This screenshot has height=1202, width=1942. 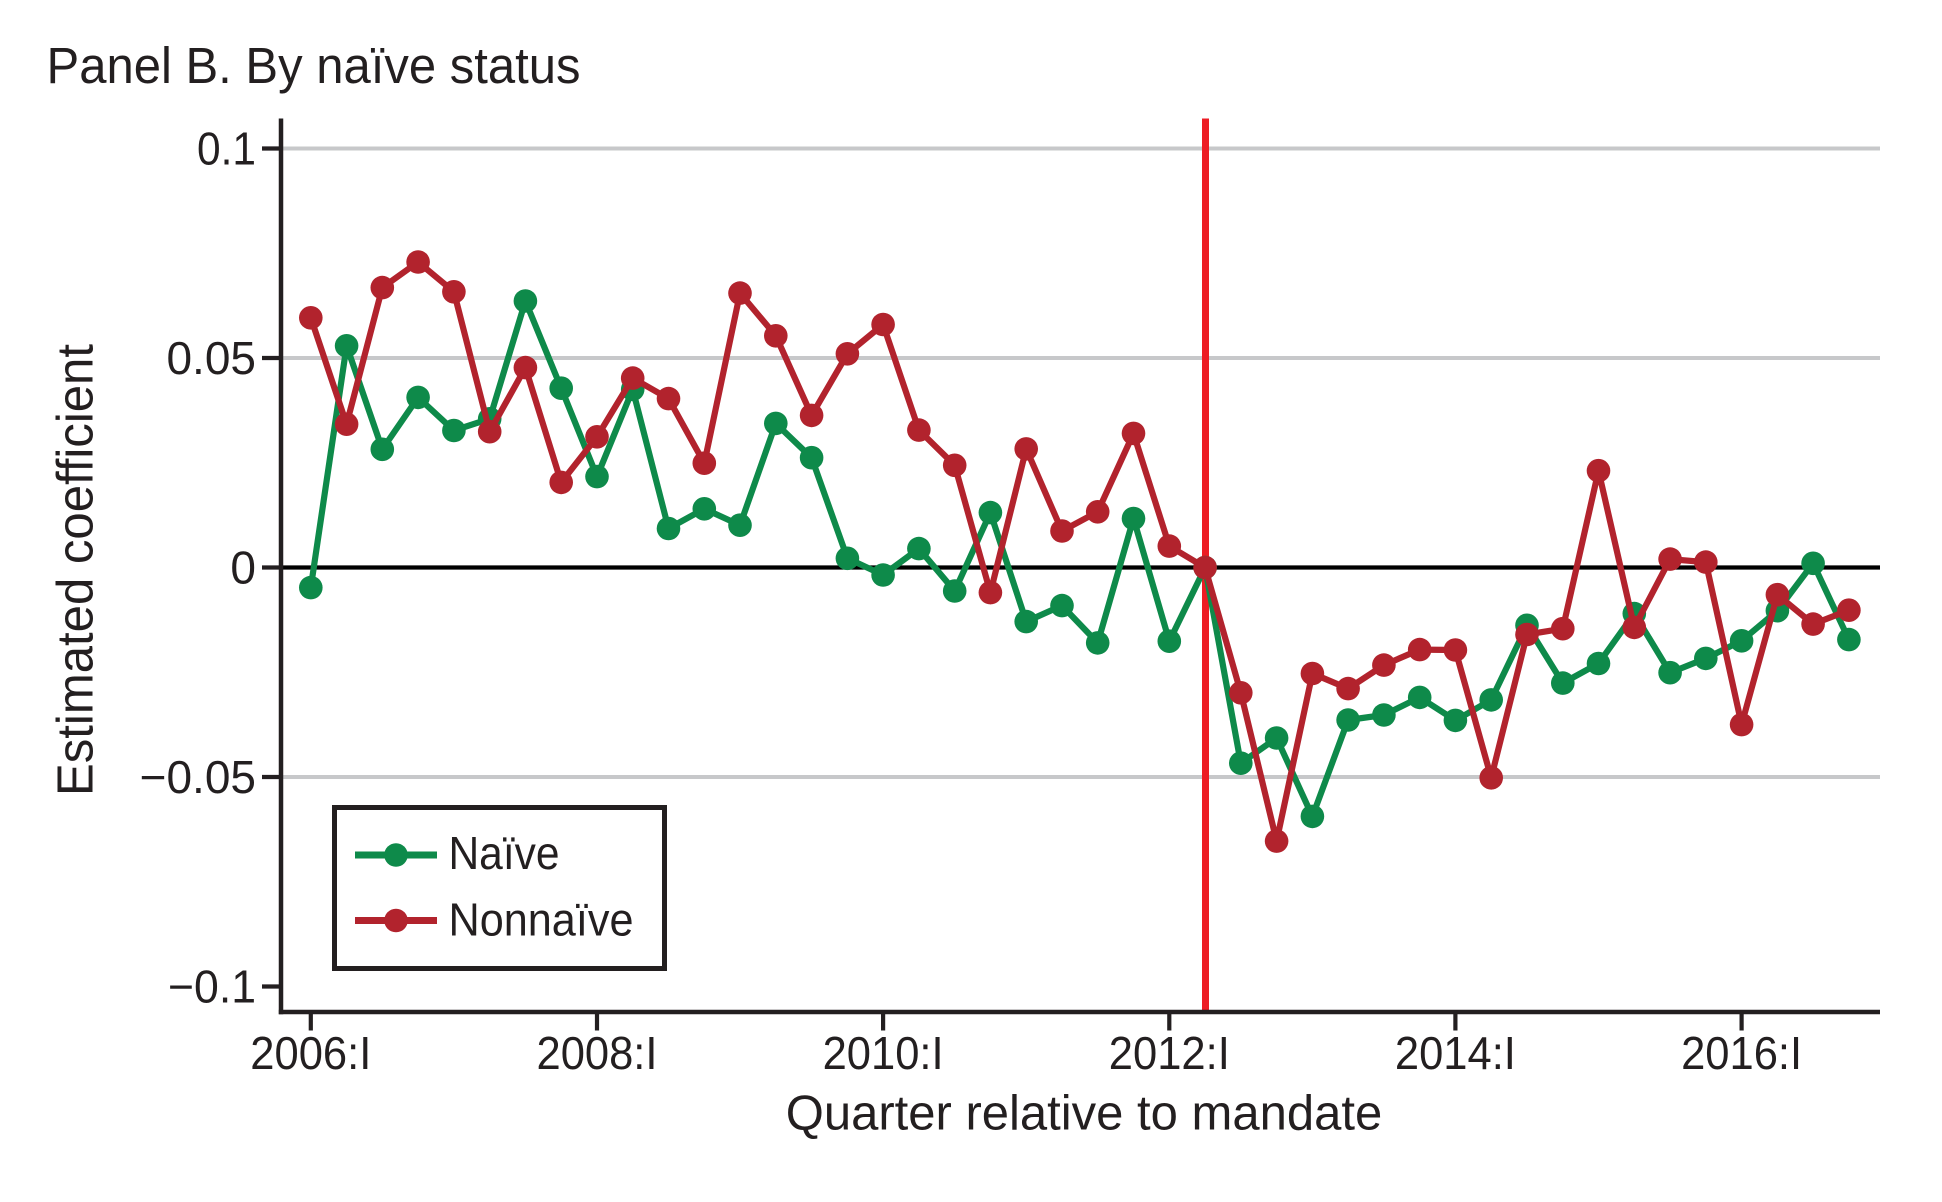 What do you see at coordinates (504, 853) in the screenshot?
I see `svg-text: Naïve` at bounding box center [504, 853].